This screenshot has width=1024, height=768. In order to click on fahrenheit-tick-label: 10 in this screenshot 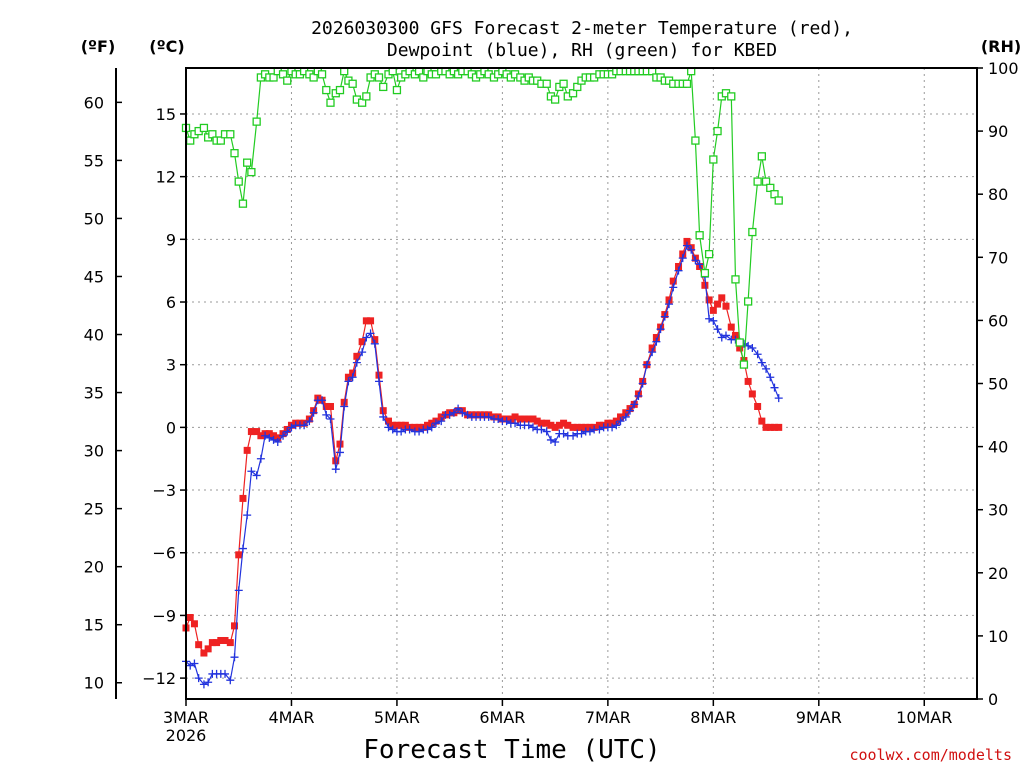, I will do `click(94, 683)`.